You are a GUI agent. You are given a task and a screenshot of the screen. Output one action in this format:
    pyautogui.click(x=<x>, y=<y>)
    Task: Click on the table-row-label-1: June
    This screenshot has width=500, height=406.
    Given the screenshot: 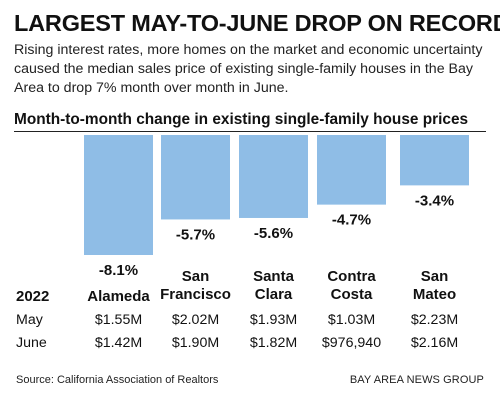 What is the action you would take?
    pyautogui.click(x=31, y=343)
    